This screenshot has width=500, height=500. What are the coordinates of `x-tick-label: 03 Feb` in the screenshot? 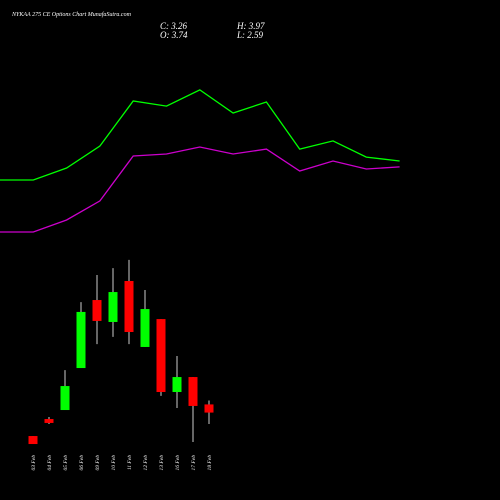 It's located at (34, 463).